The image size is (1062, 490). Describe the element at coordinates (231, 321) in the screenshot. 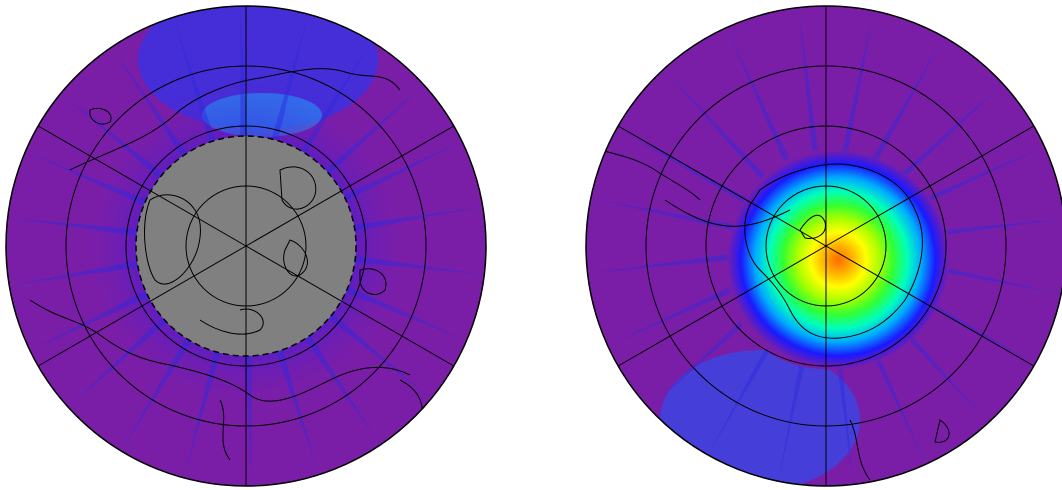

I see `north-cap-coast-c` at that location.